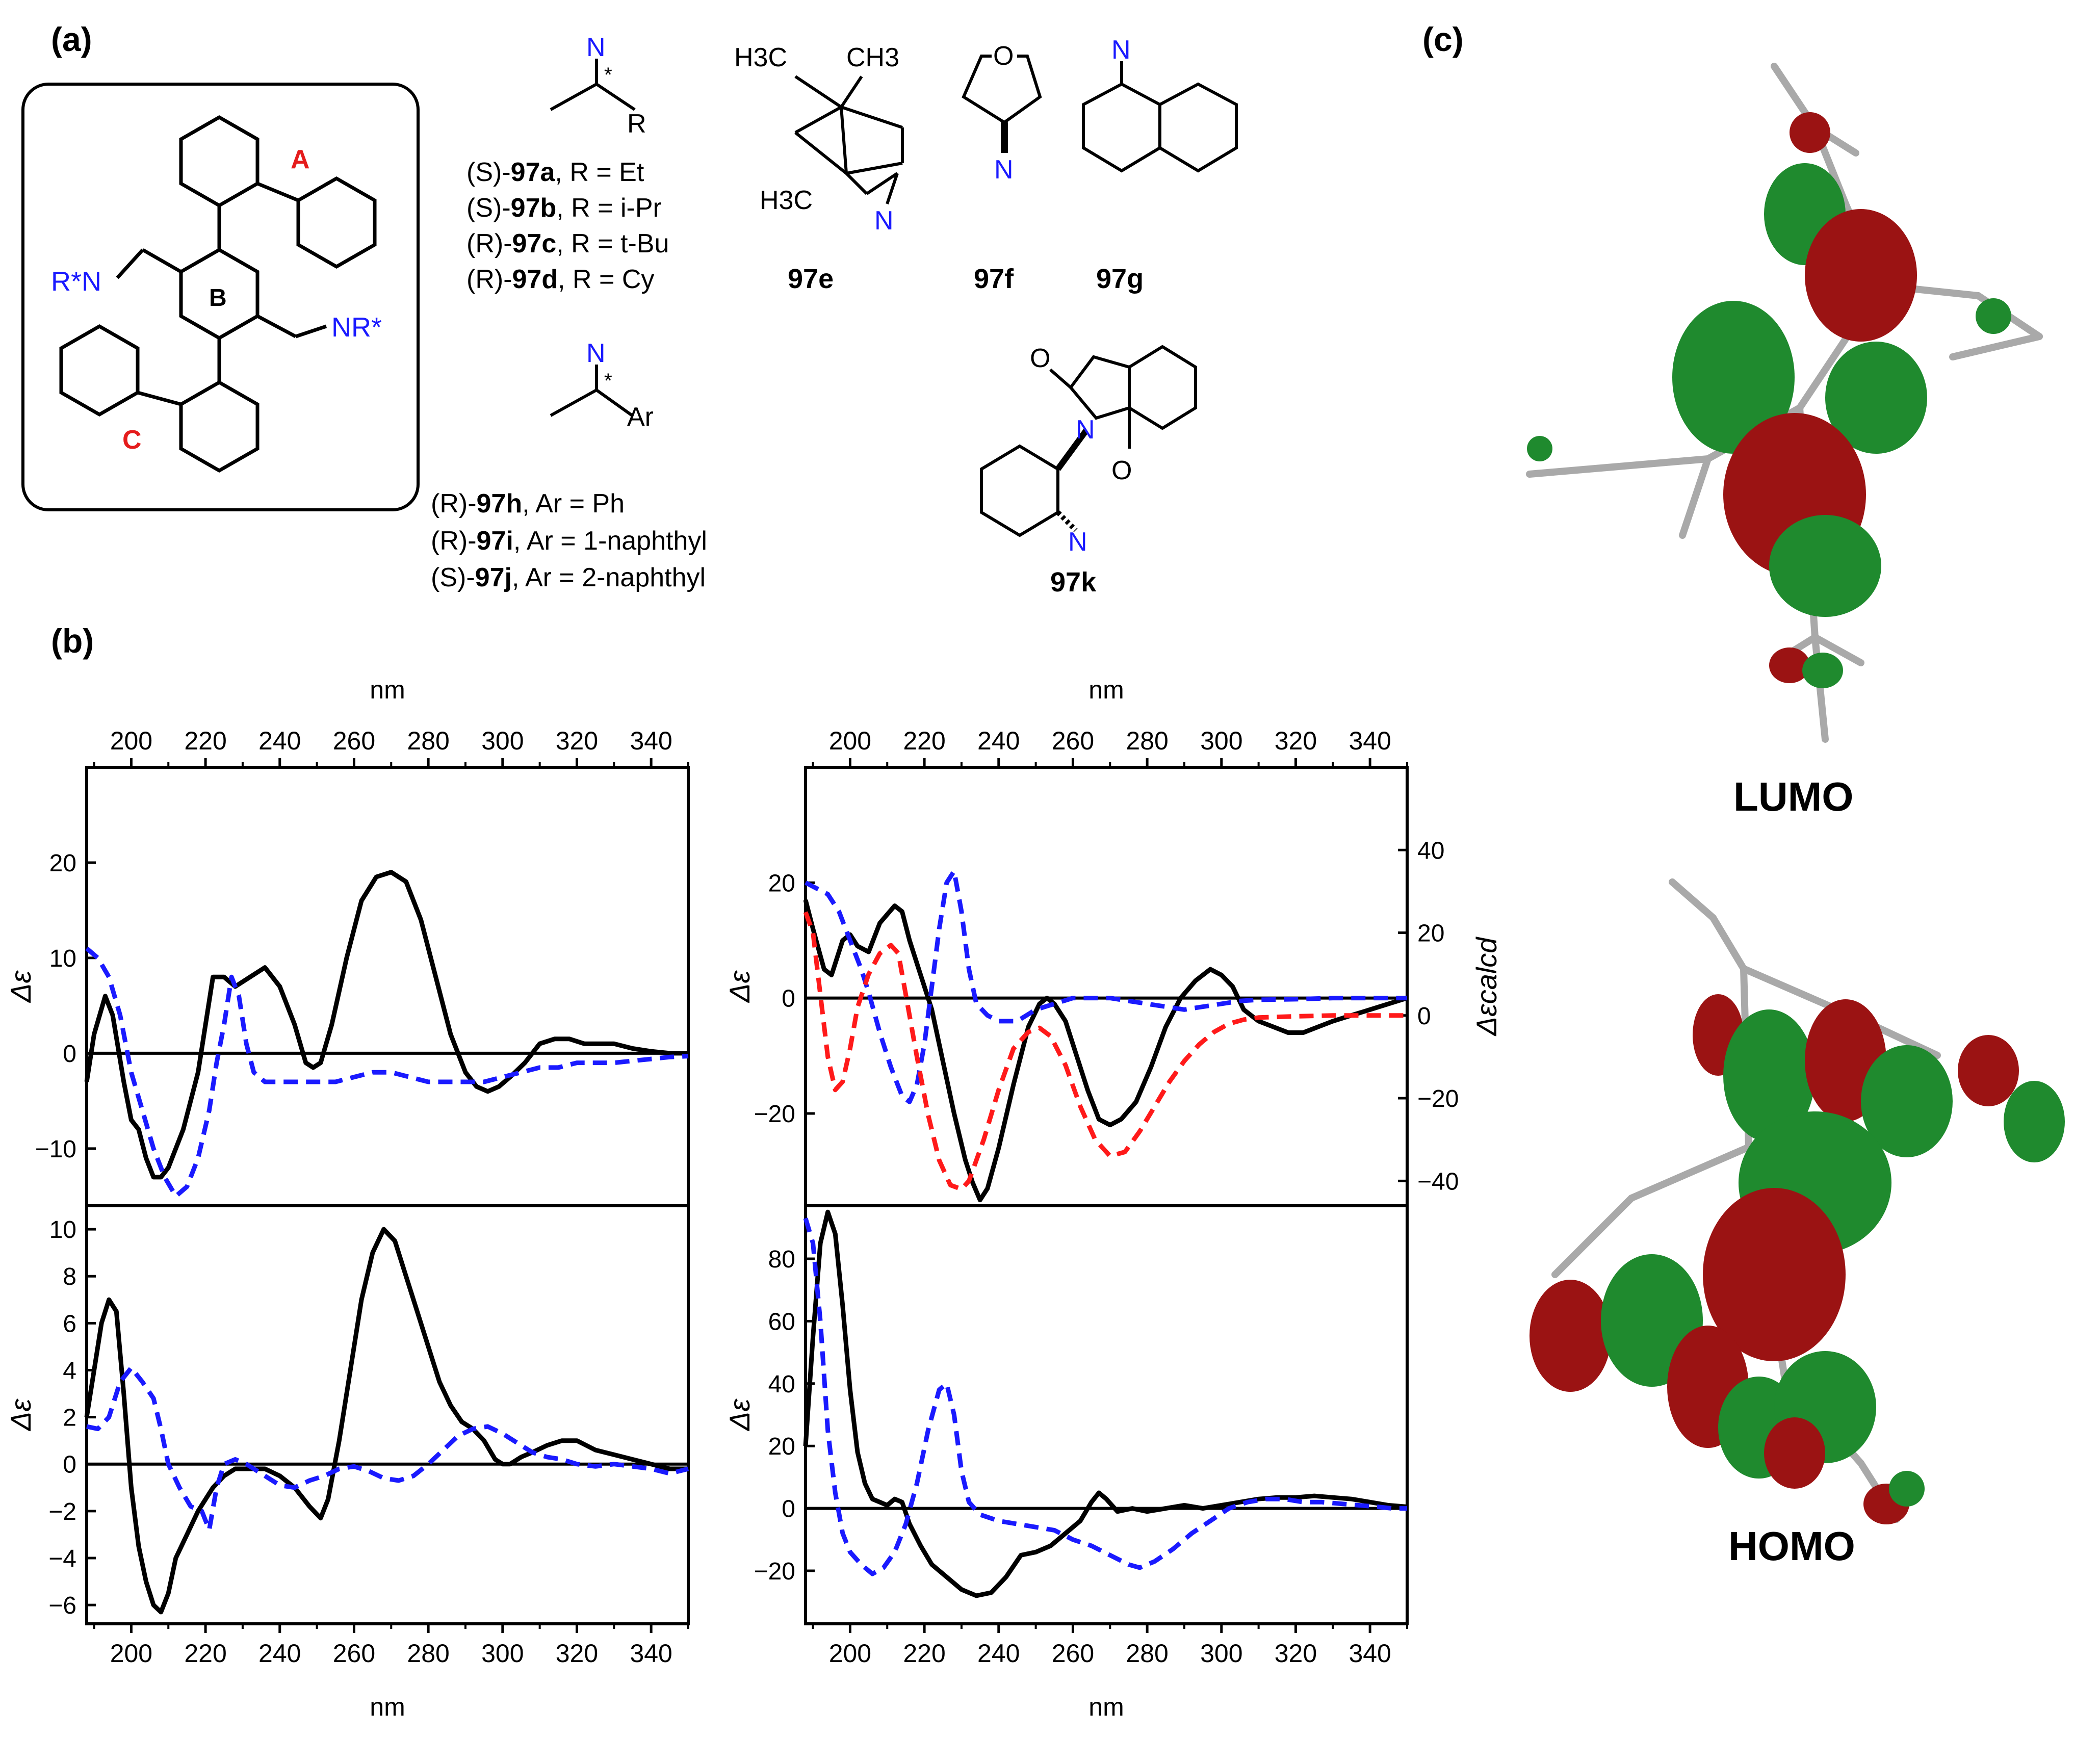 The image size is (2100, 1737). What do you see at coordinates (220, 427) in the screenshot?
I see `scaffold-ring-bottom` at bounding box center [220, 427].